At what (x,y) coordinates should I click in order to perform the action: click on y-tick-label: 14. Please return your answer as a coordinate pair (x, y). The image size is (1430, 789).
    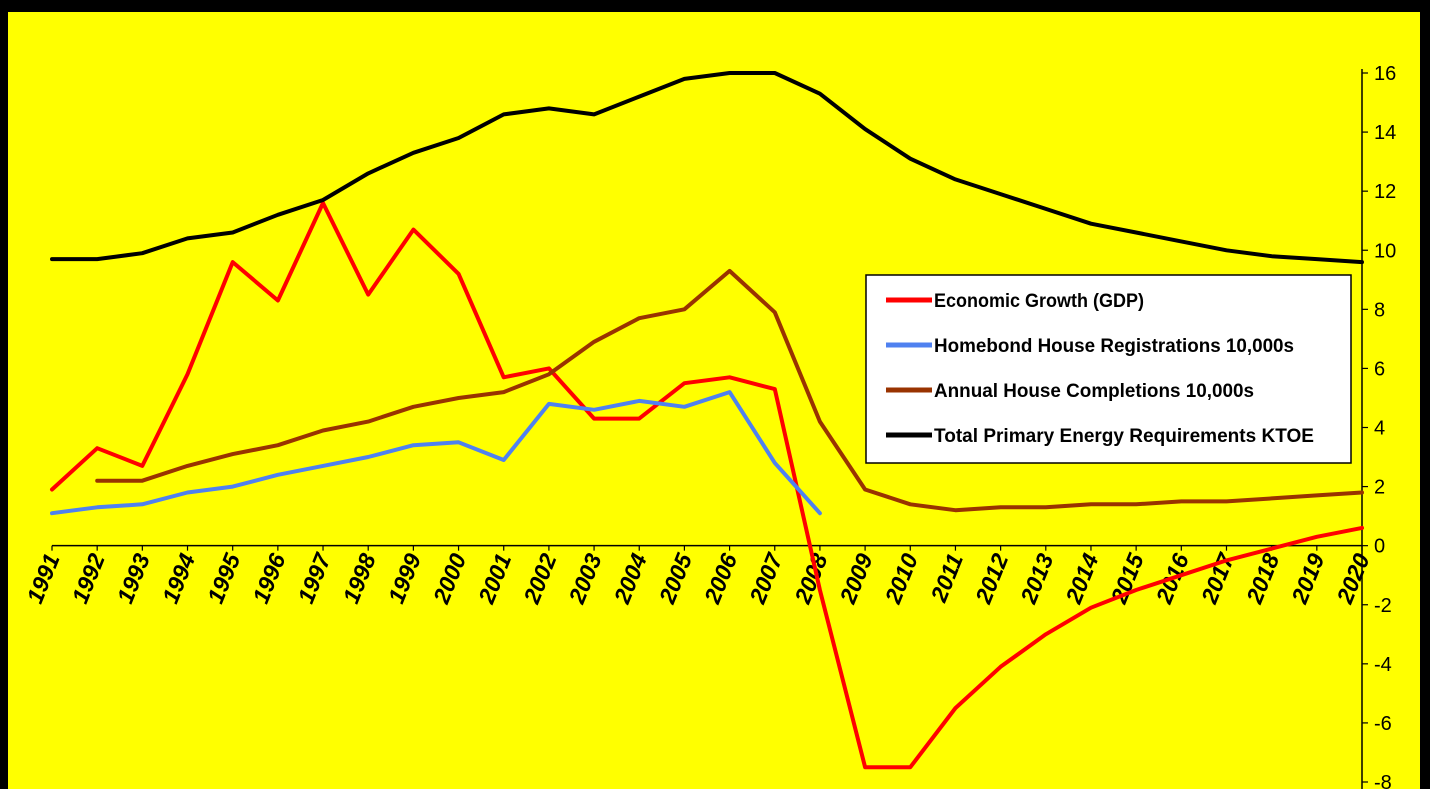
    Looking at the image, I should click on (1385, 133).